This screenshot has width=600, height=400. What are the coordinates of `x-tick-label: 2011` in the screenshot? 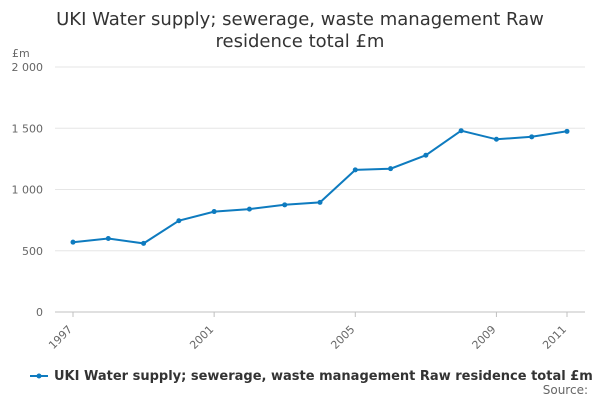 It's located at (554, 337).